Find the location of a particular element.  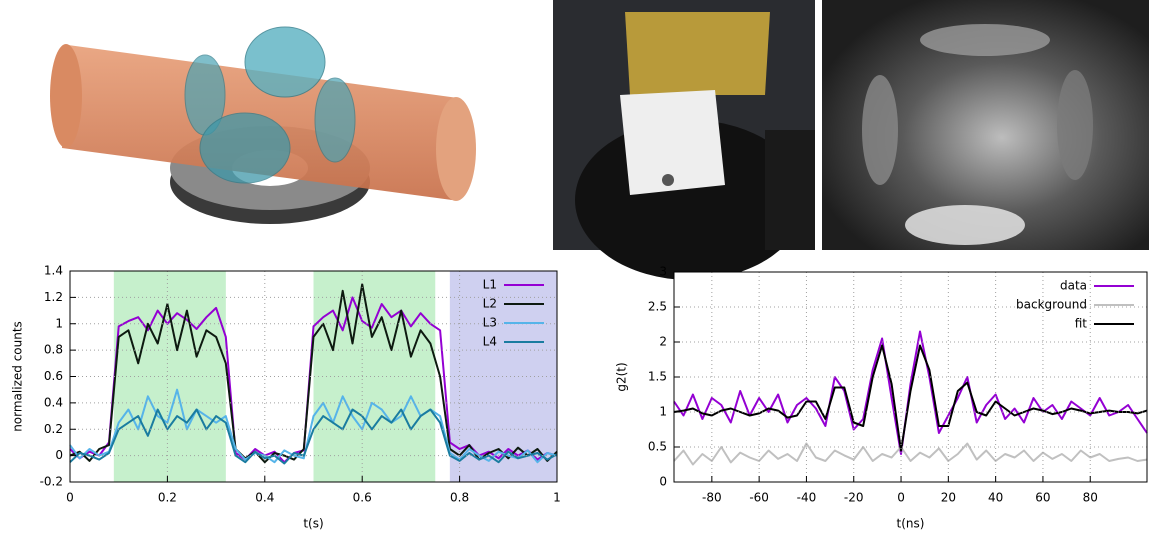

holder is located at coordinates (672, 142).